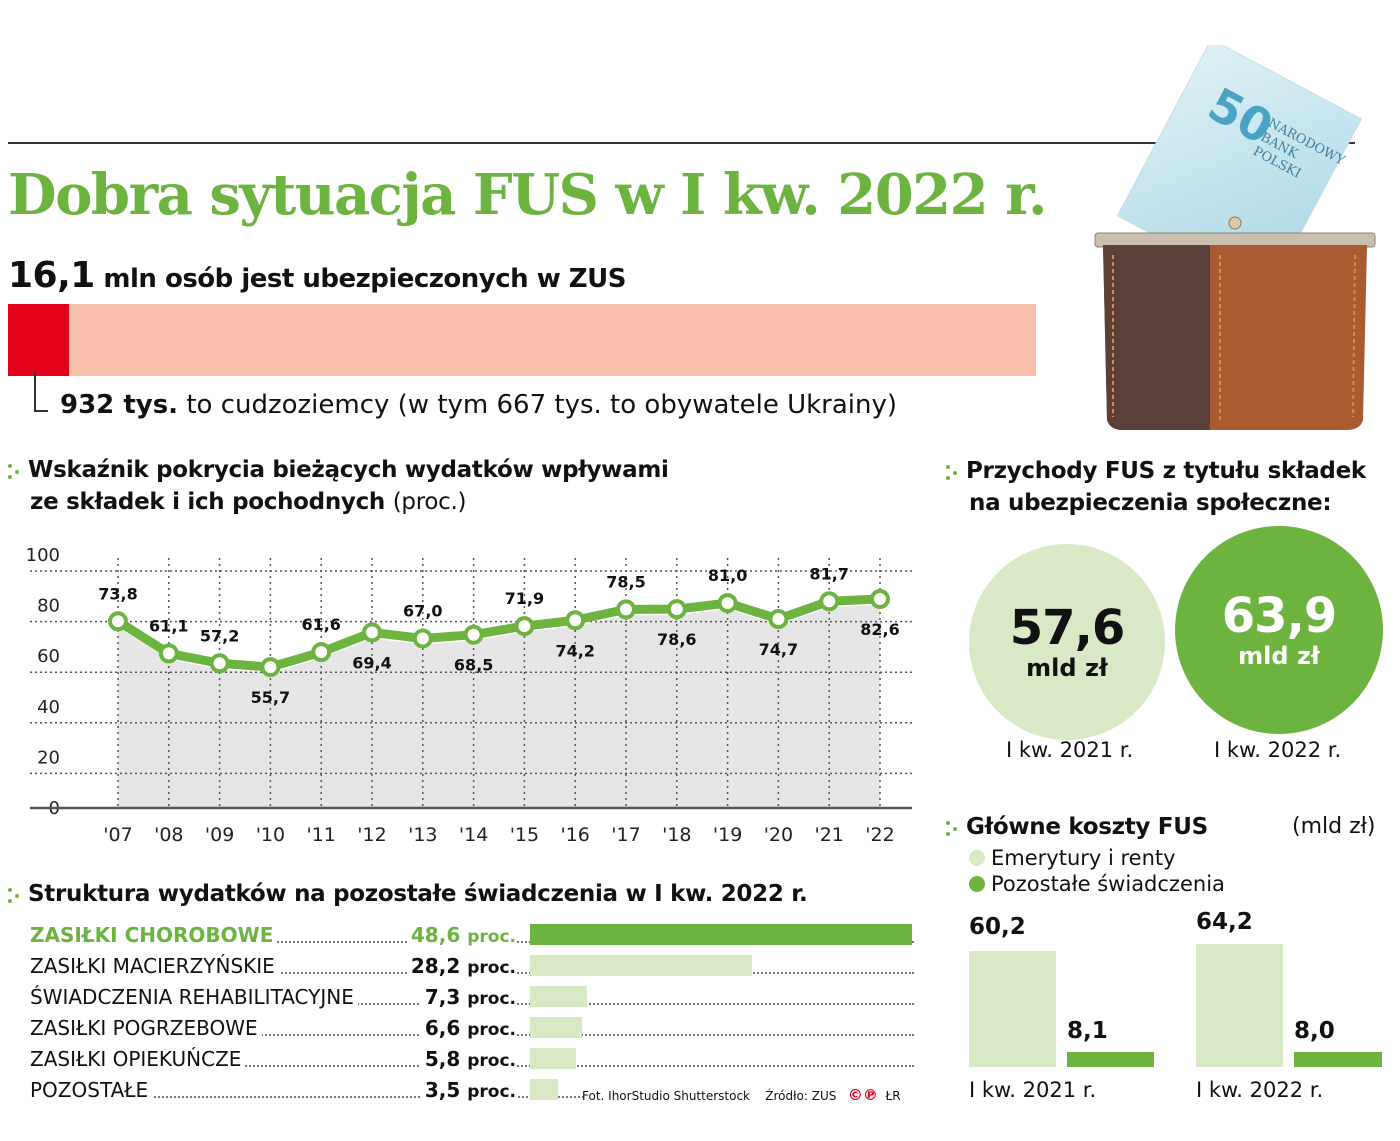 This screenshot has height=1141, width=1400. Describe the element at coordinates (468, 1028) in the screenshot. I see `structure-value: 6,6 proc.` at that location.